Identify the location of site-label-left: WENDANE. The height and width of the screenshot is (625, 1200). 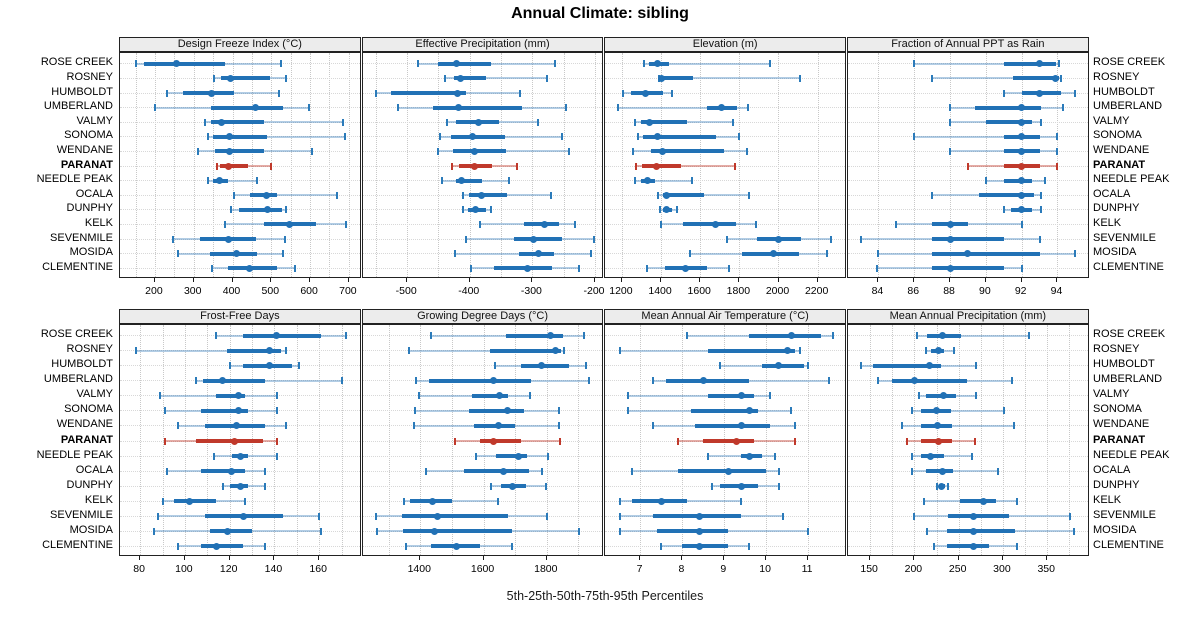
(84, 149).